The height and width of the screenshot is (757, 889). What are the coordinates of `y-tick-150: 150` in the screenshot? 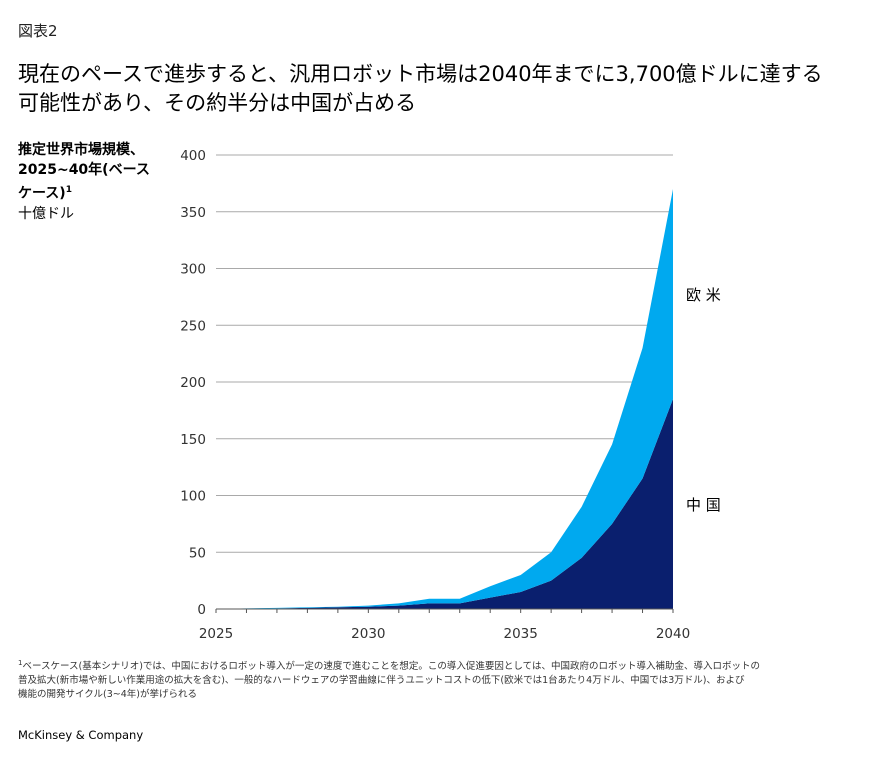 It's located at (193, 440).